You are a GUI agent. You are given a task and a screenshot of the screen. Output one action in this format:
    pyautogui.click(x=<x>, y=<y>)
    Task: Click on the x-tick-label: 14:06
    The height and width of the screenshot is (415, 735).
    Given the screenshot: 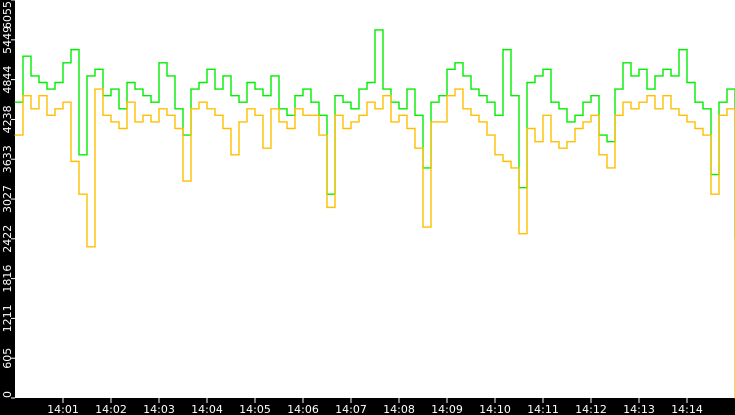 What is the action you would take?
    pyautogui.click(x=303, y=409)
    